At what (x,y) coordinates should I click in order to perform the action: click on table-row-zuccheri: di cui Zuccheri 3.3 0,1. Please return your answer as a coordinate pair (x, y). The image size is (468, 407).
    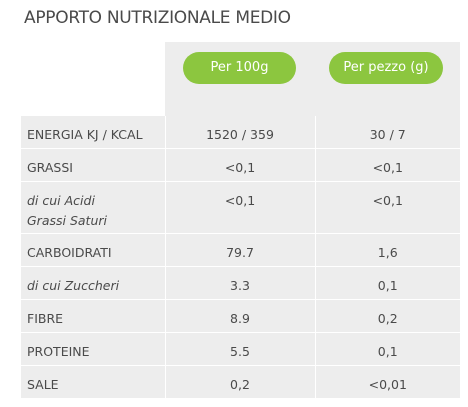
    Looking at the image, I should click on (240, 283).